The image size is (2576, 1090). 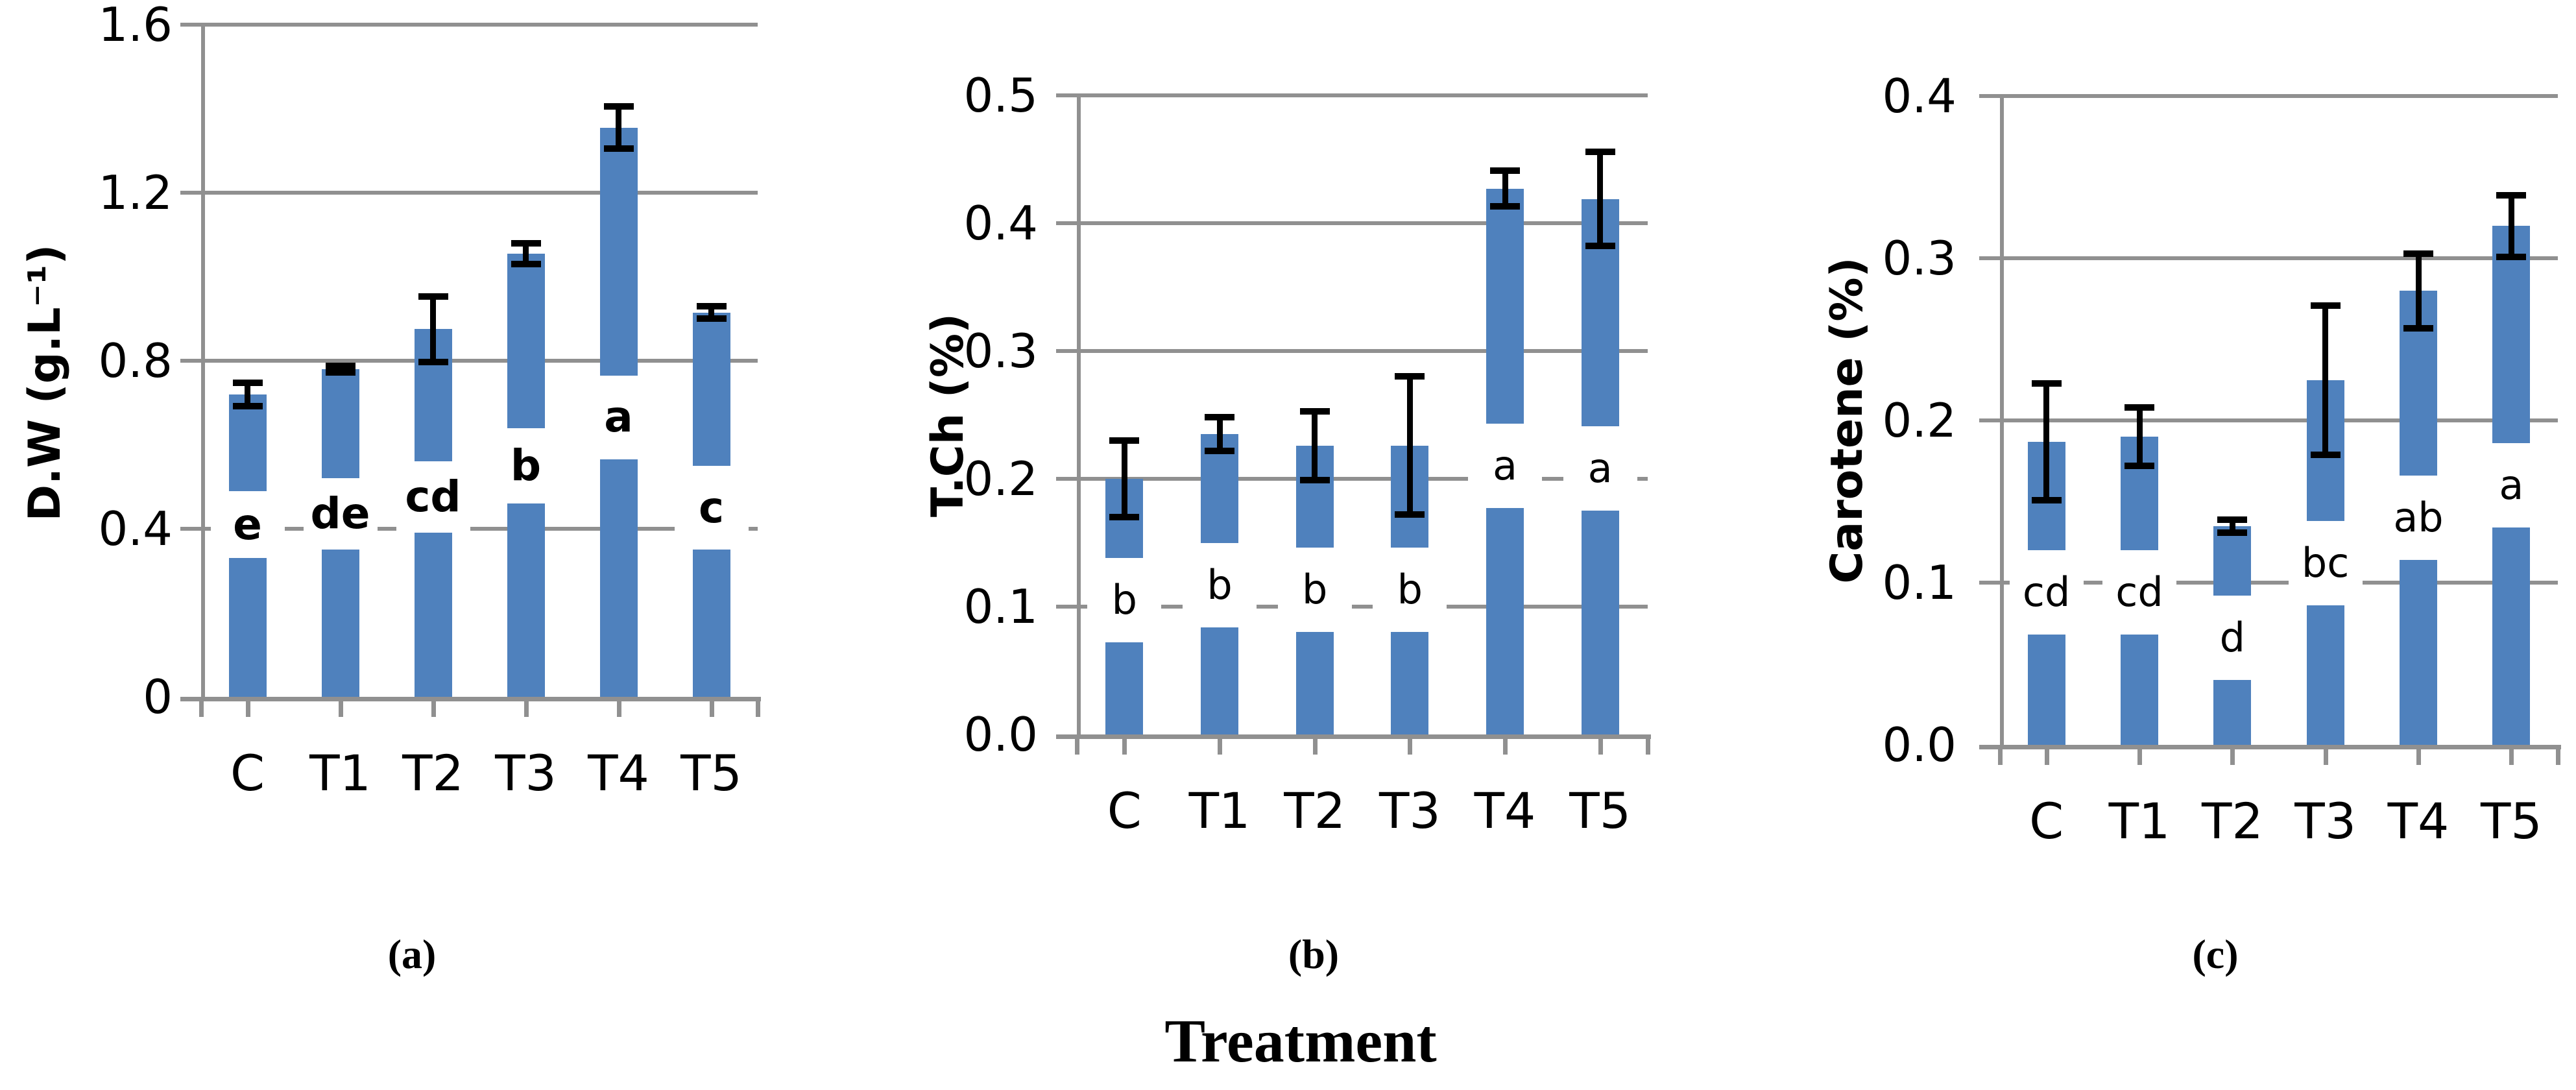 I want to click on sig-label-box-T1: de, so click(x=340, y=514).